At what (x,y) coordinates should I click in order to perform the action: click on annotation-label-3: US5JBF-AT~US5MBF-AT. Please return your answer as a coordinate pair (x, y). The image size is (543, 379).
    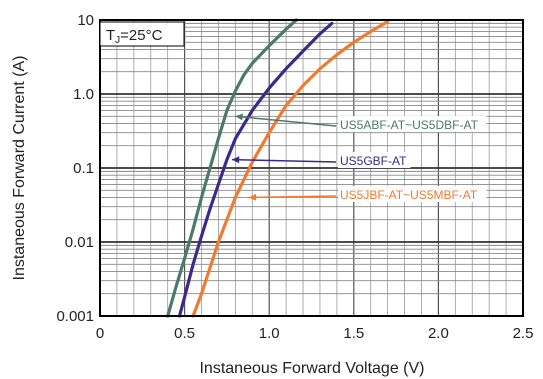
    Looking at the image, I should click on (409, 195).